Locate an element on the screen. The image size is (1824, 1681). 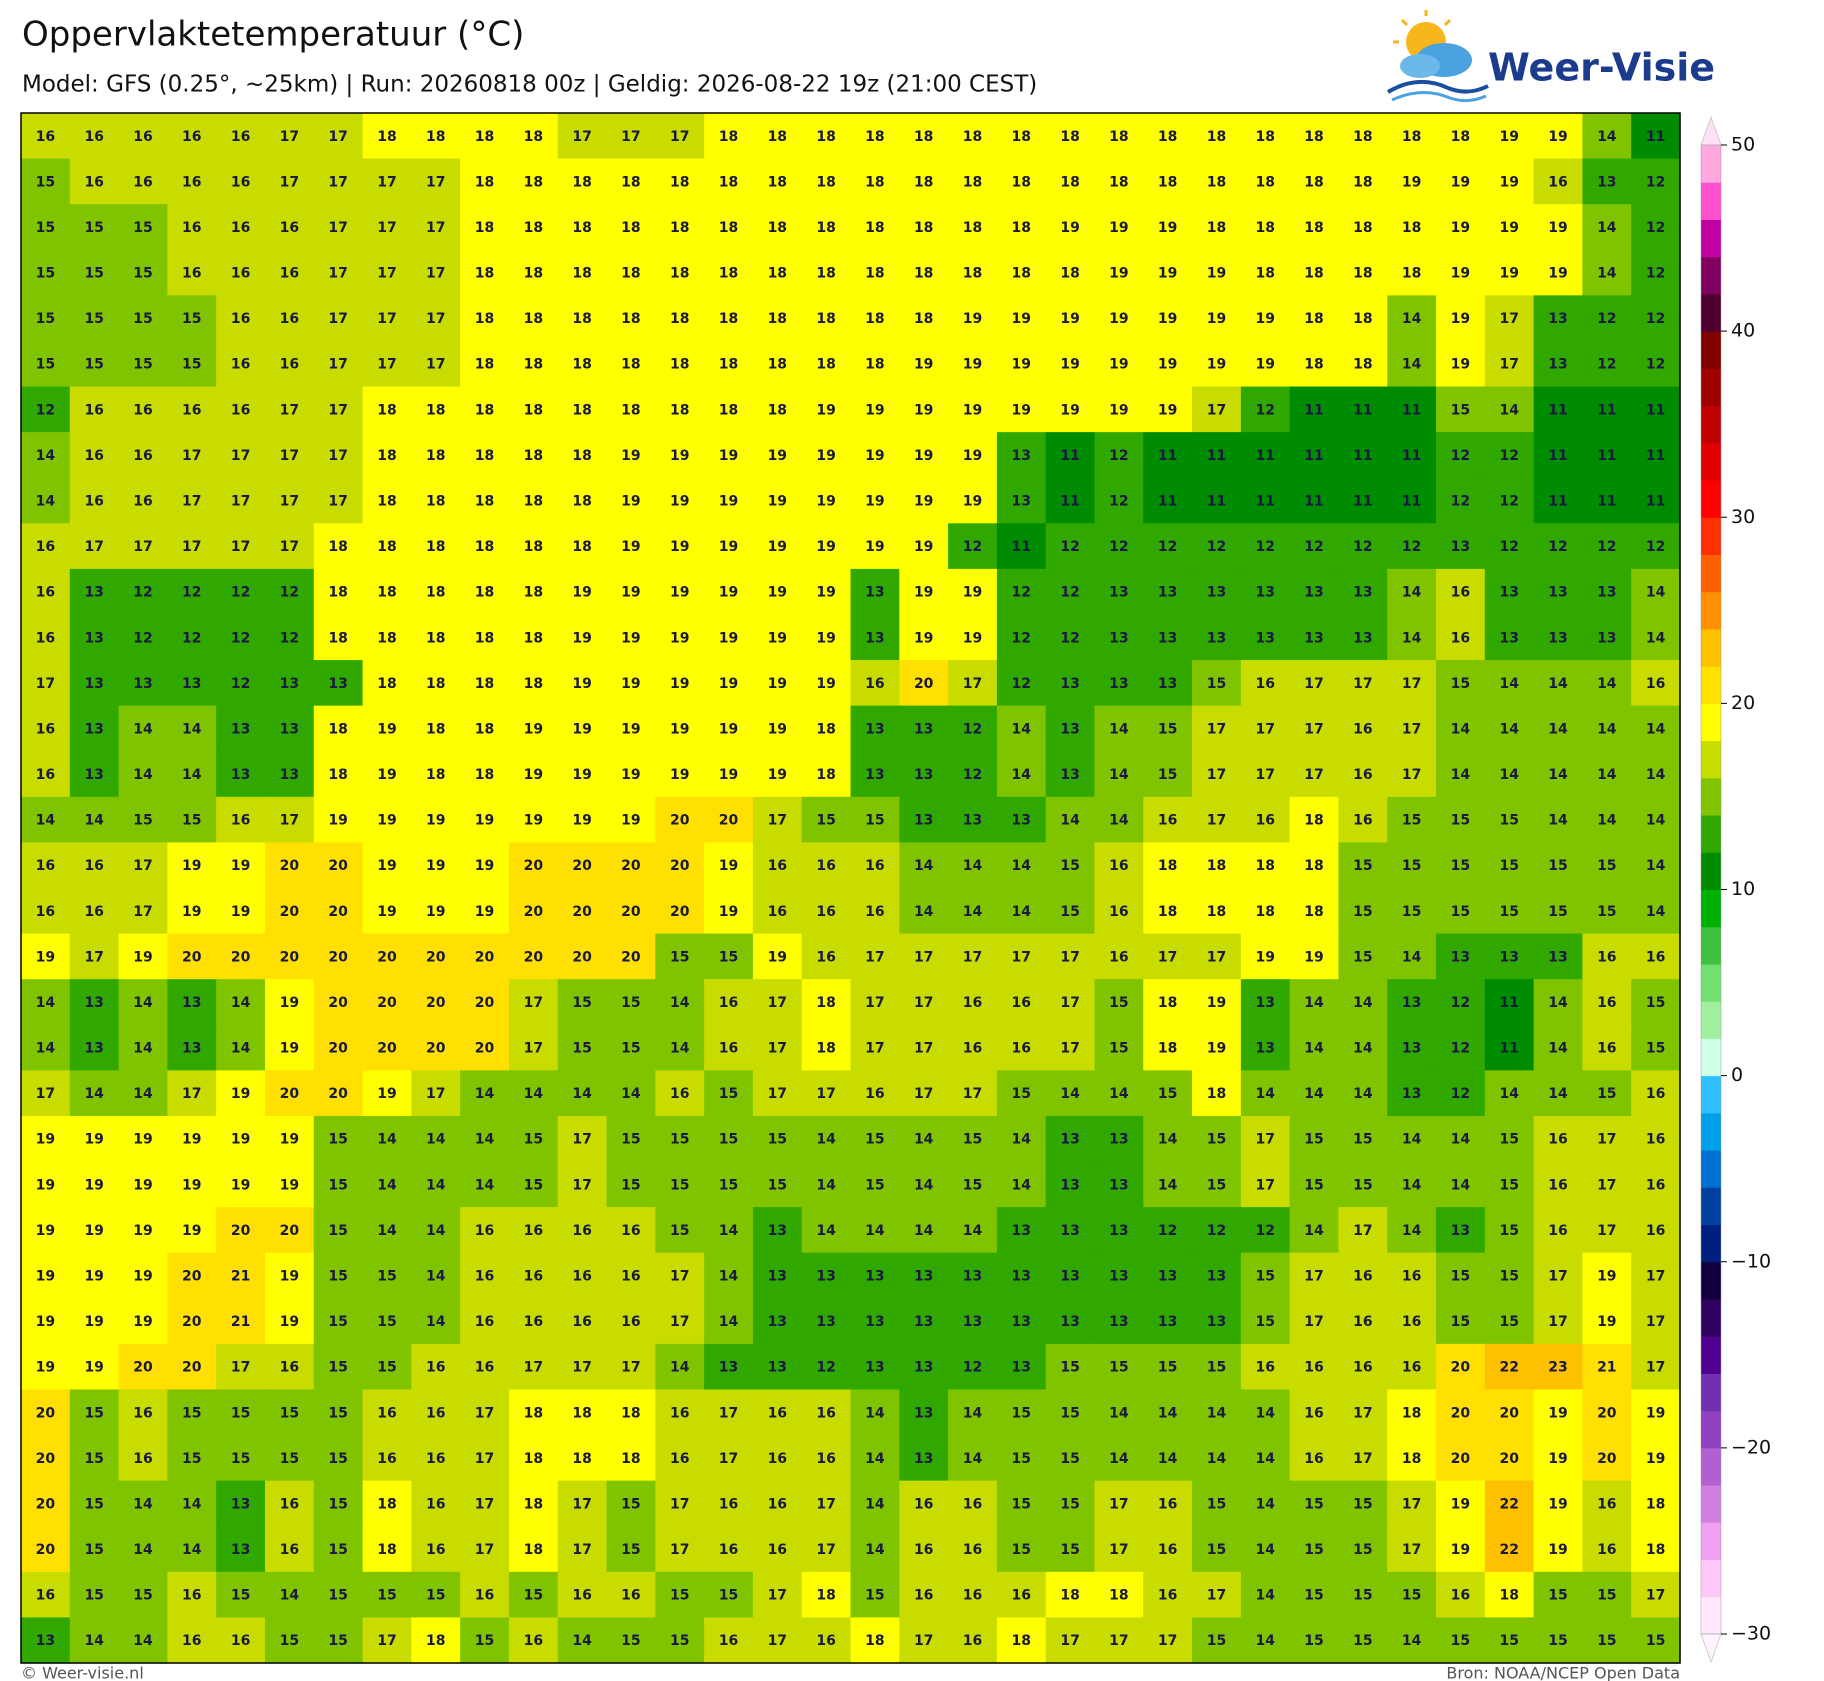
temperature-label: 12 is located at coordinates (972, 775).